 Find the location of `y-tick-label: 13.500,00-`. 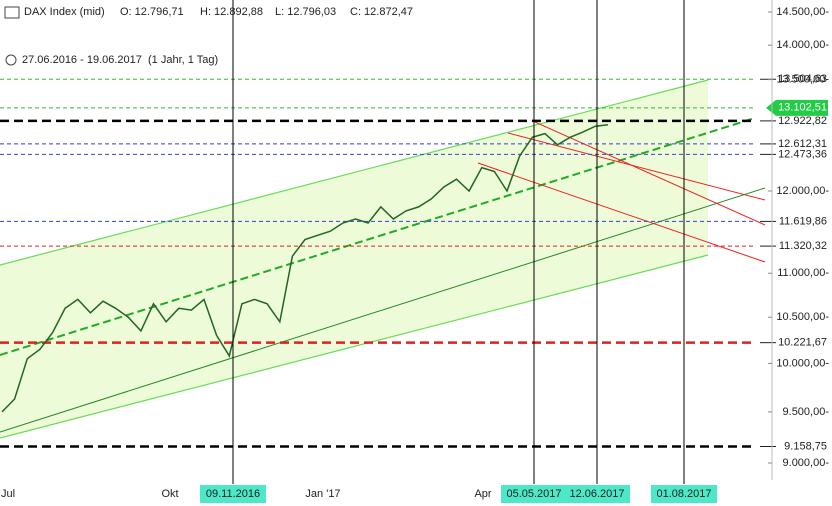

y-tick-label: 13.500,00- is located at coordinates (802, 79).